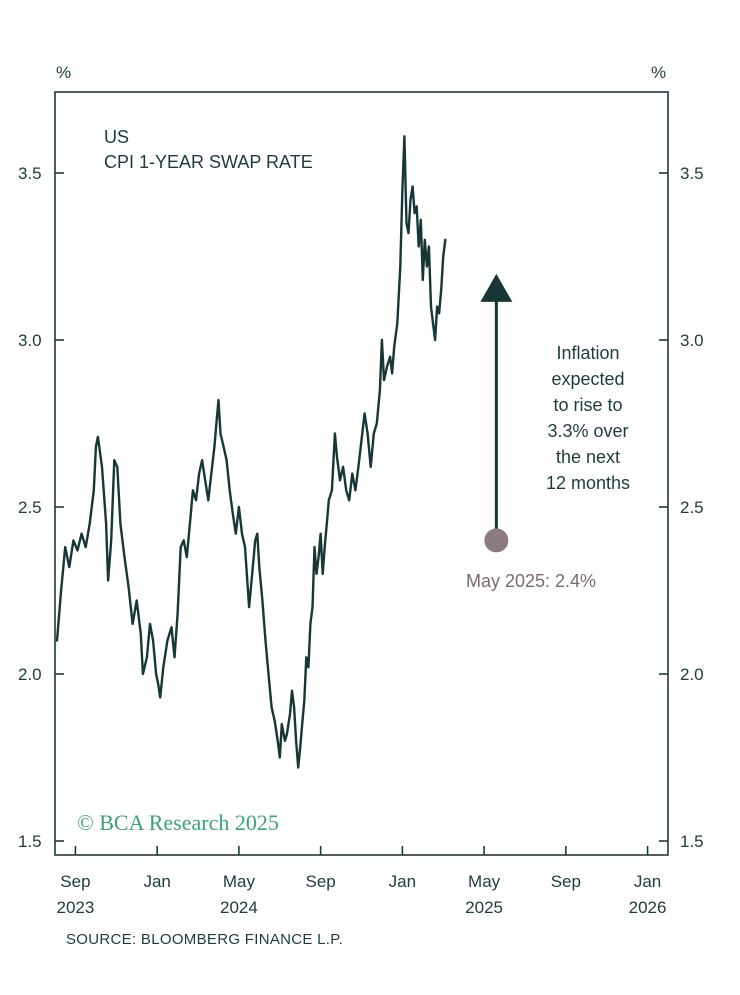  I want to click on x-tick-year-label: 2025, so click(484, 907).